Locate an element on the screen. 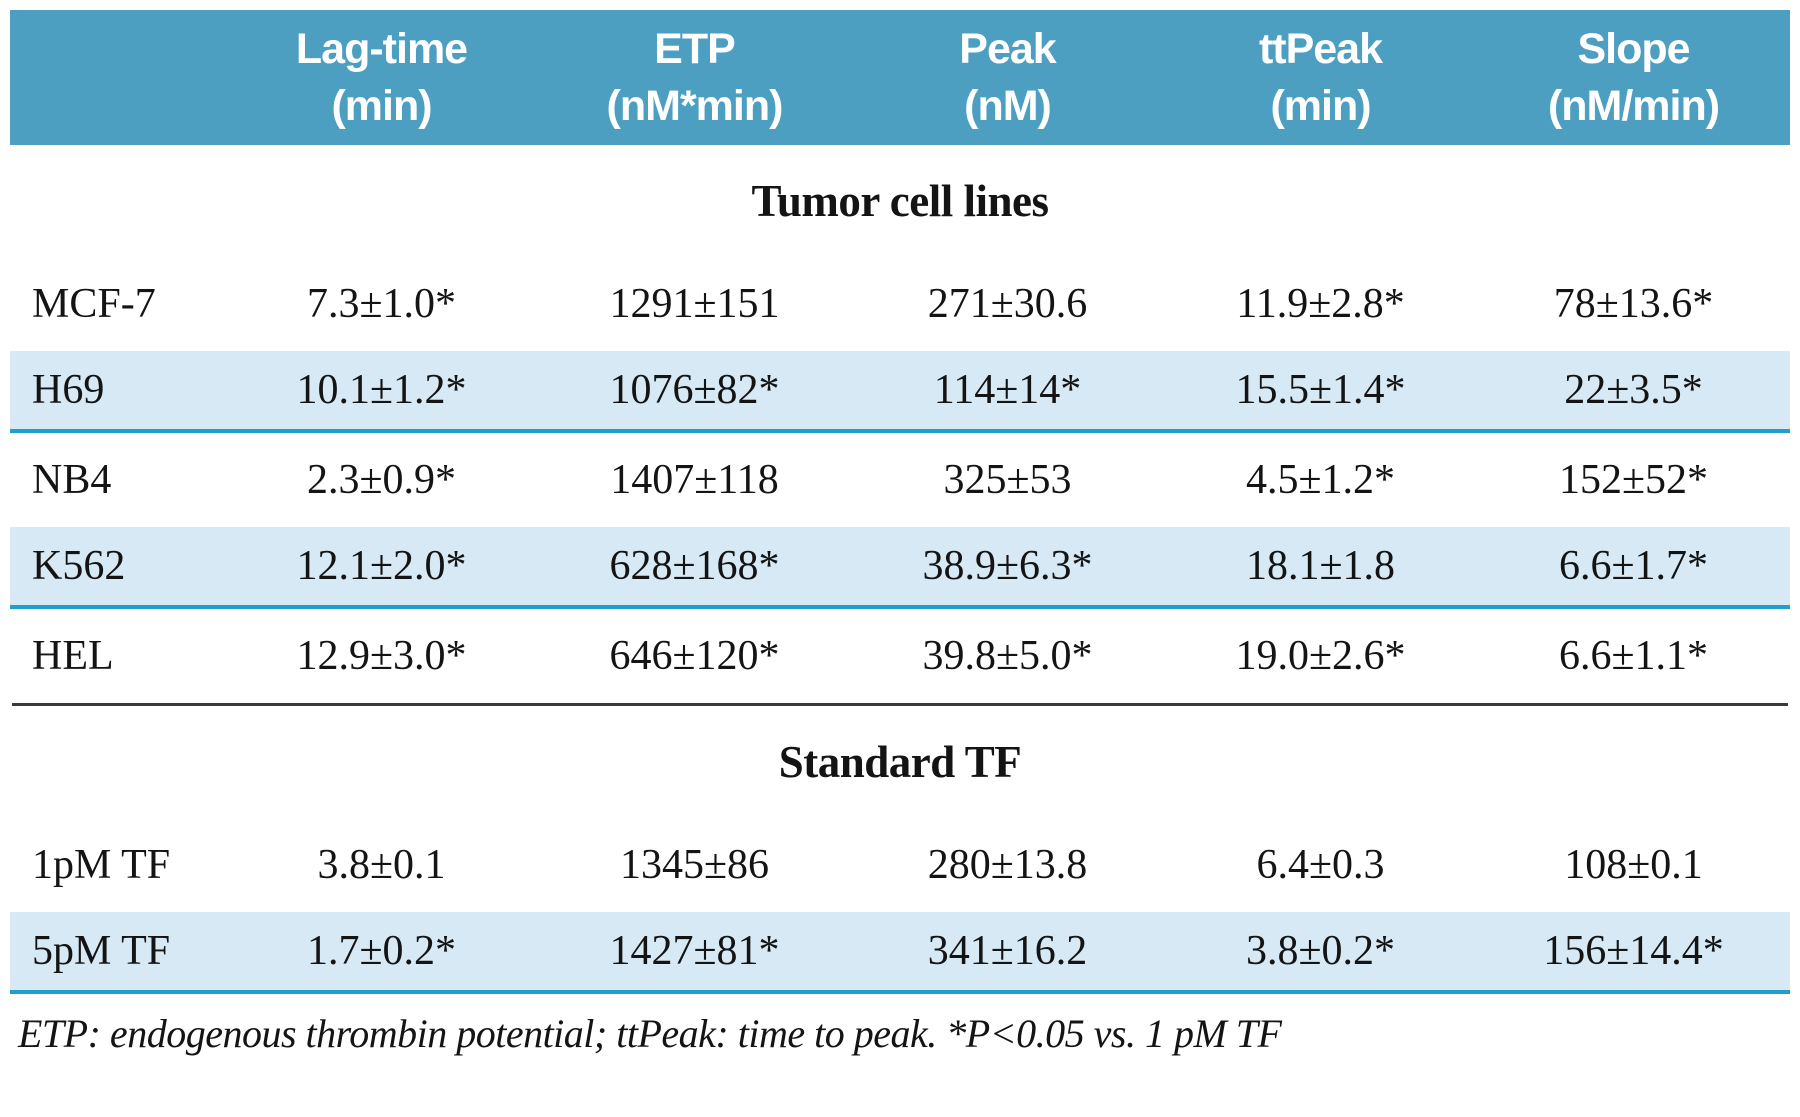  cell-ttpeak: 11.9±2.8* is located at coordinates (1320, 304).